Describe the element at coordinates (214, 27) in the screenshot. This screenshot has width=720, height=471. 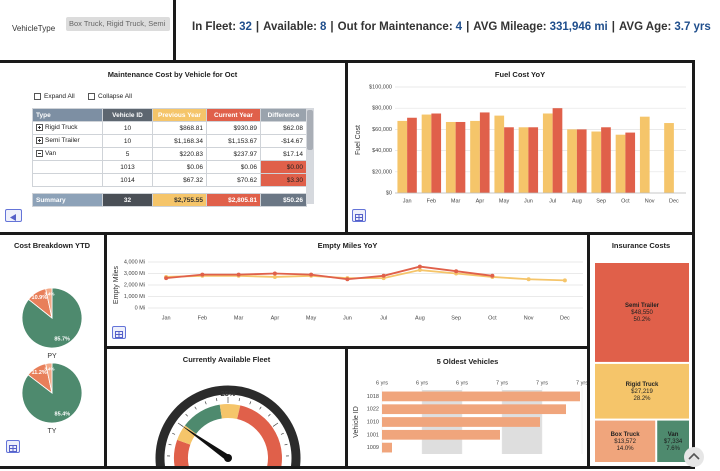
I see `kpi-label: In Fleet:` at that location.